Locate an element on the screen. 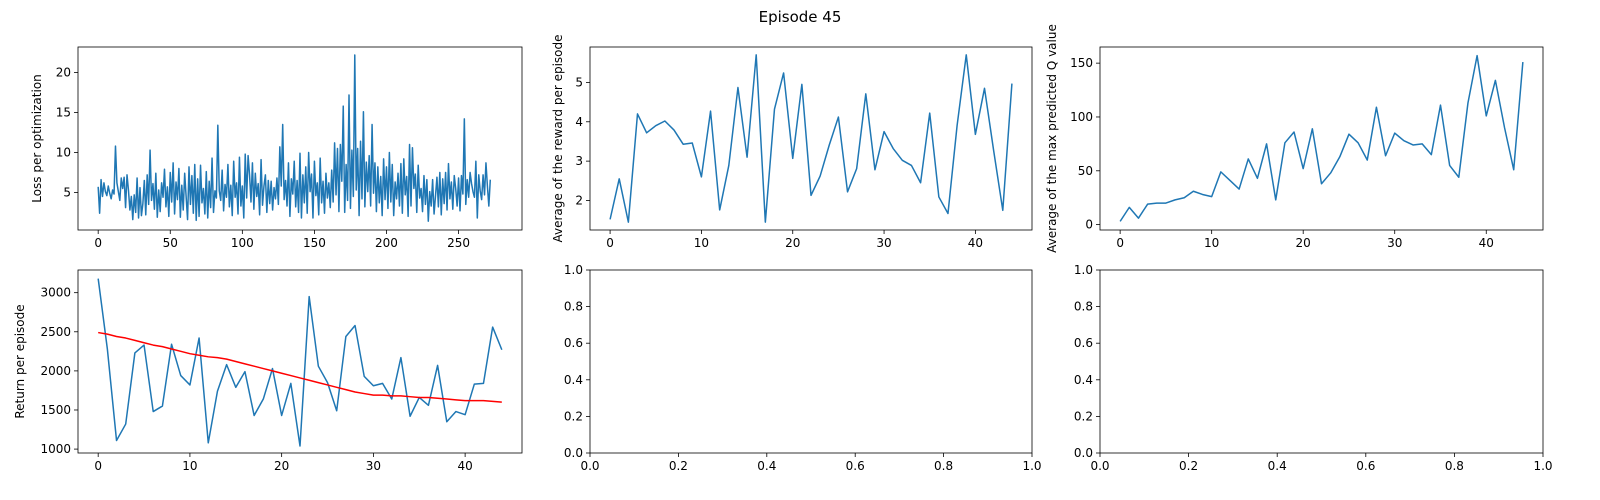 Image resolution: width=1600 pixels, height=500 pixels. empty-chart-2: 0.0 0.2 0.4 0.6 0.8 1.0 0.0 0.2 0.4 0.6 0.8 1.0 is located at coordinates (1313, 368).